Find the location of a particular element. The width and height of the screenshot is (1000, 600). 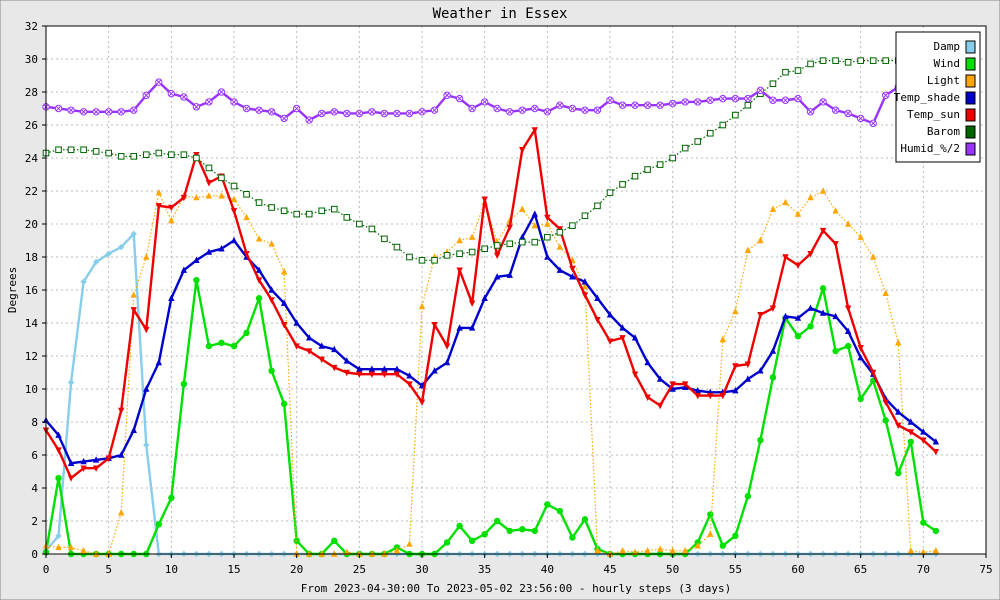

y-tick-label: 30 is located at coordinates (31, 59).